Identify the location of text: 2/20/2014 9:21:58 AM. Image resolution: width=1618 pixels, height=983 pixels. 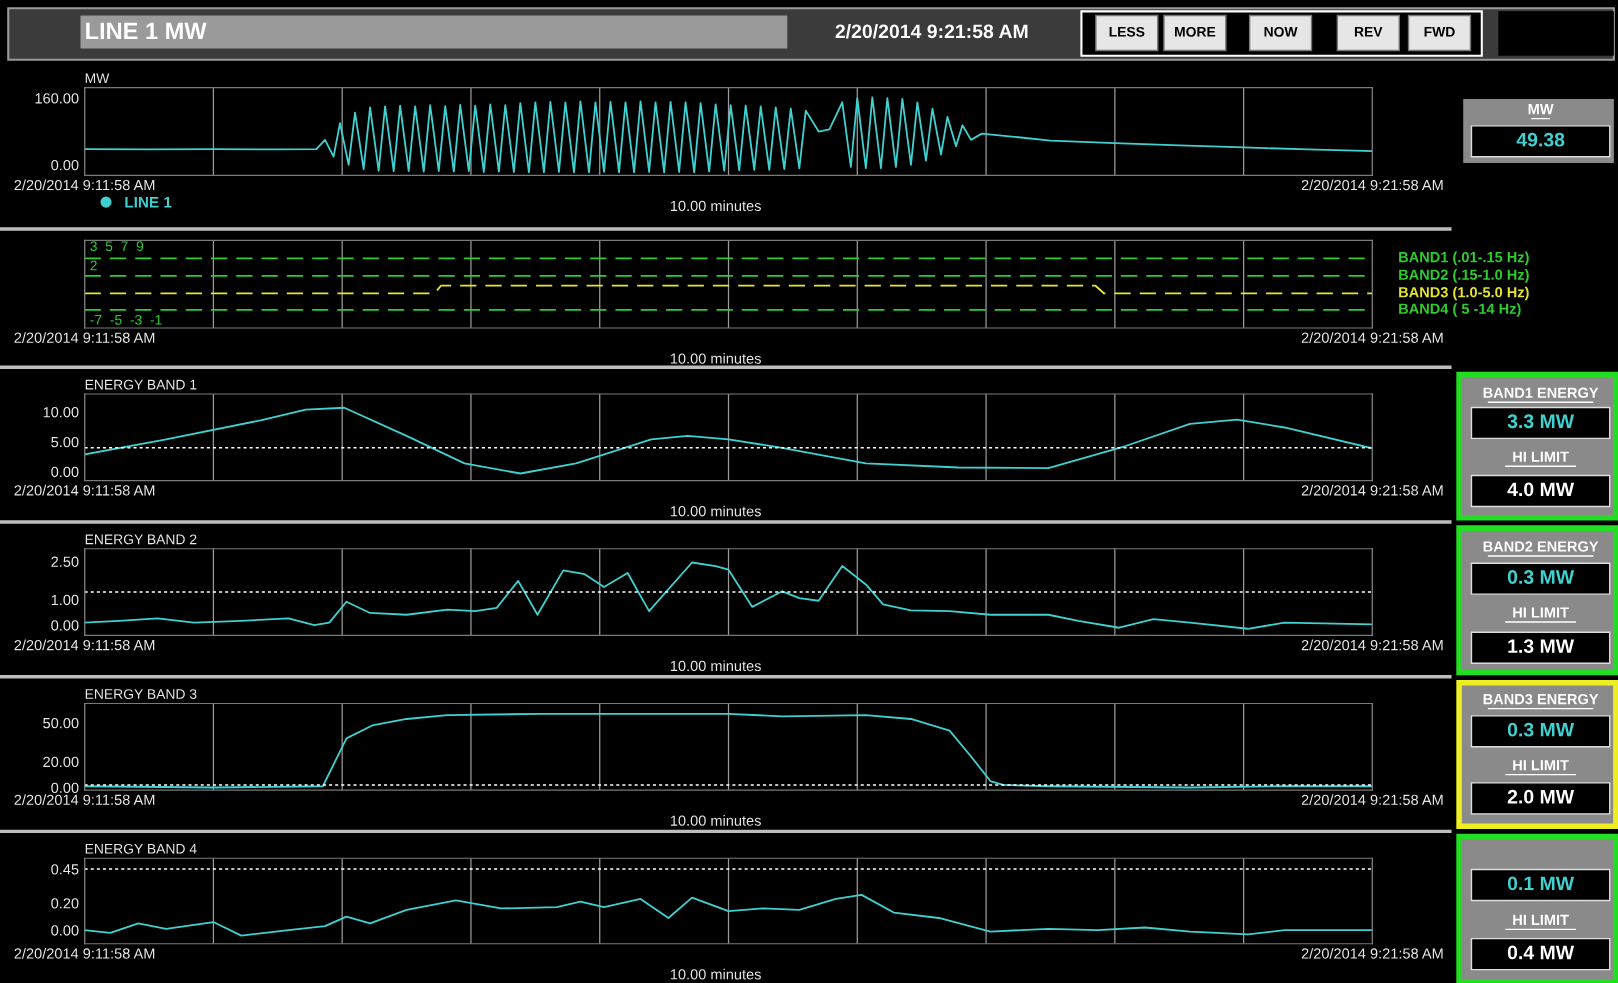
(931, 31).